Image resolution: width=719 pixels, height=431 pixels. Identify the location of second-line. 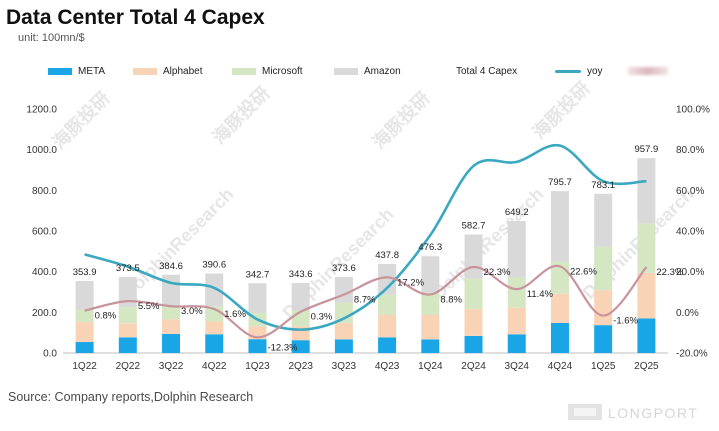
(366, 301).